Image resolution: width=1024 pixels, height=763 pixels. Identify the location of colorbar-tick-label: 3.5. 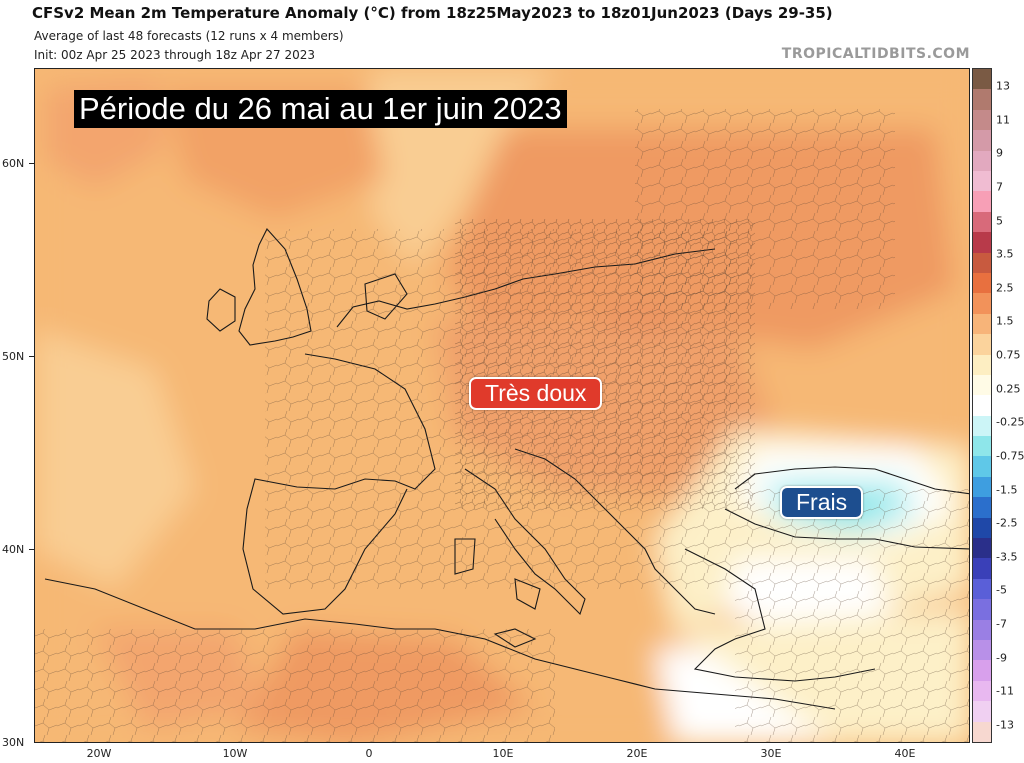
(1005, 254).